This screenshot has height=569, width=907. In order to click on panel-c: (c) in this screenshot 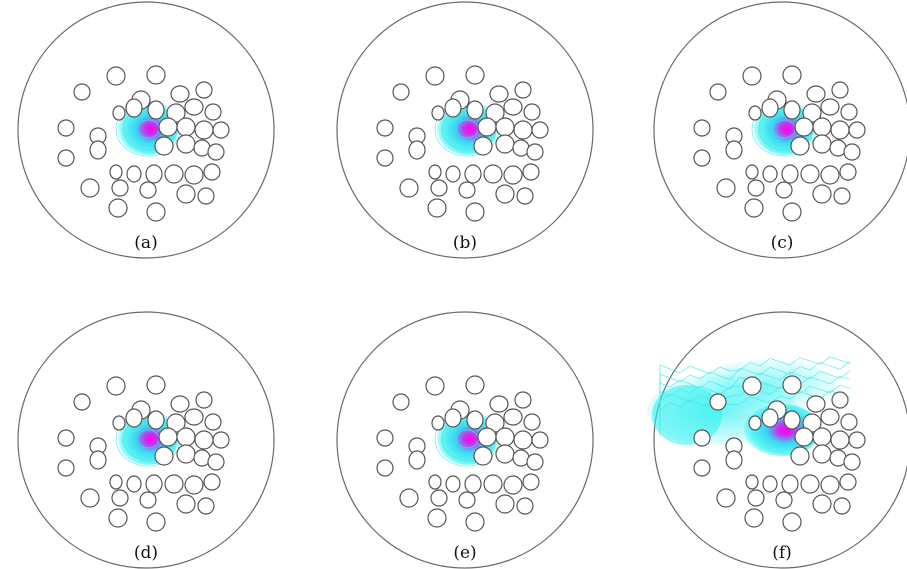, I will do `click(780, 130)`.